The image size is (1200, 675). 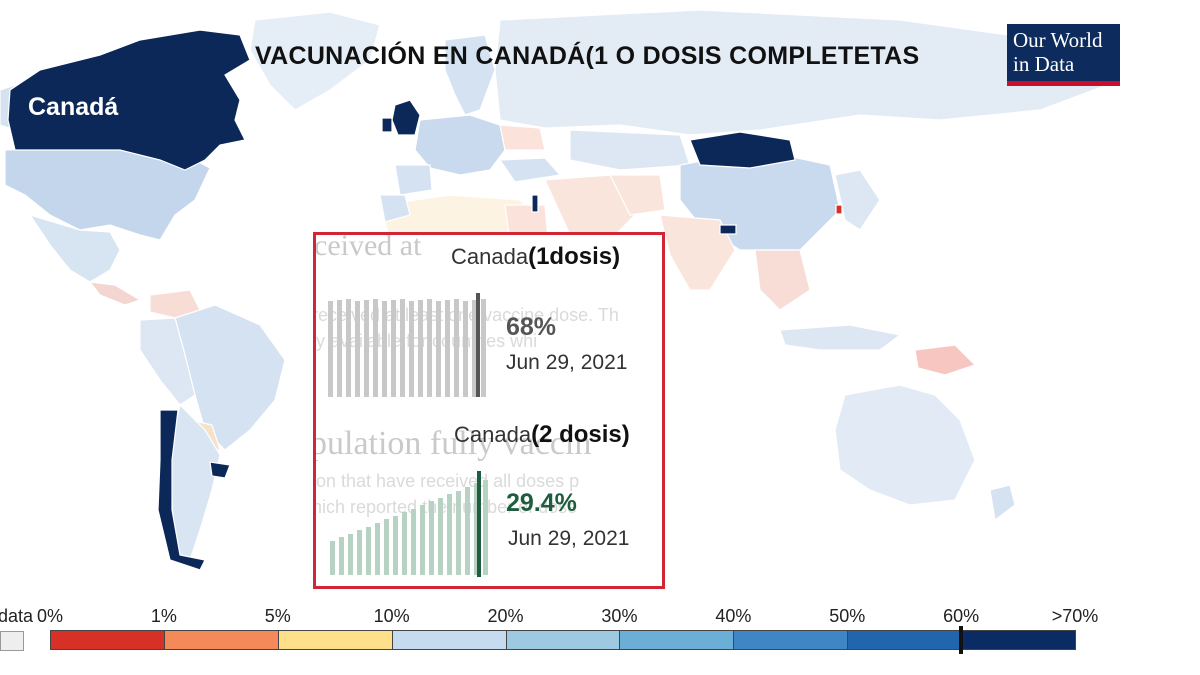 I want to click on country-iberia, so click(x=413, y=180).